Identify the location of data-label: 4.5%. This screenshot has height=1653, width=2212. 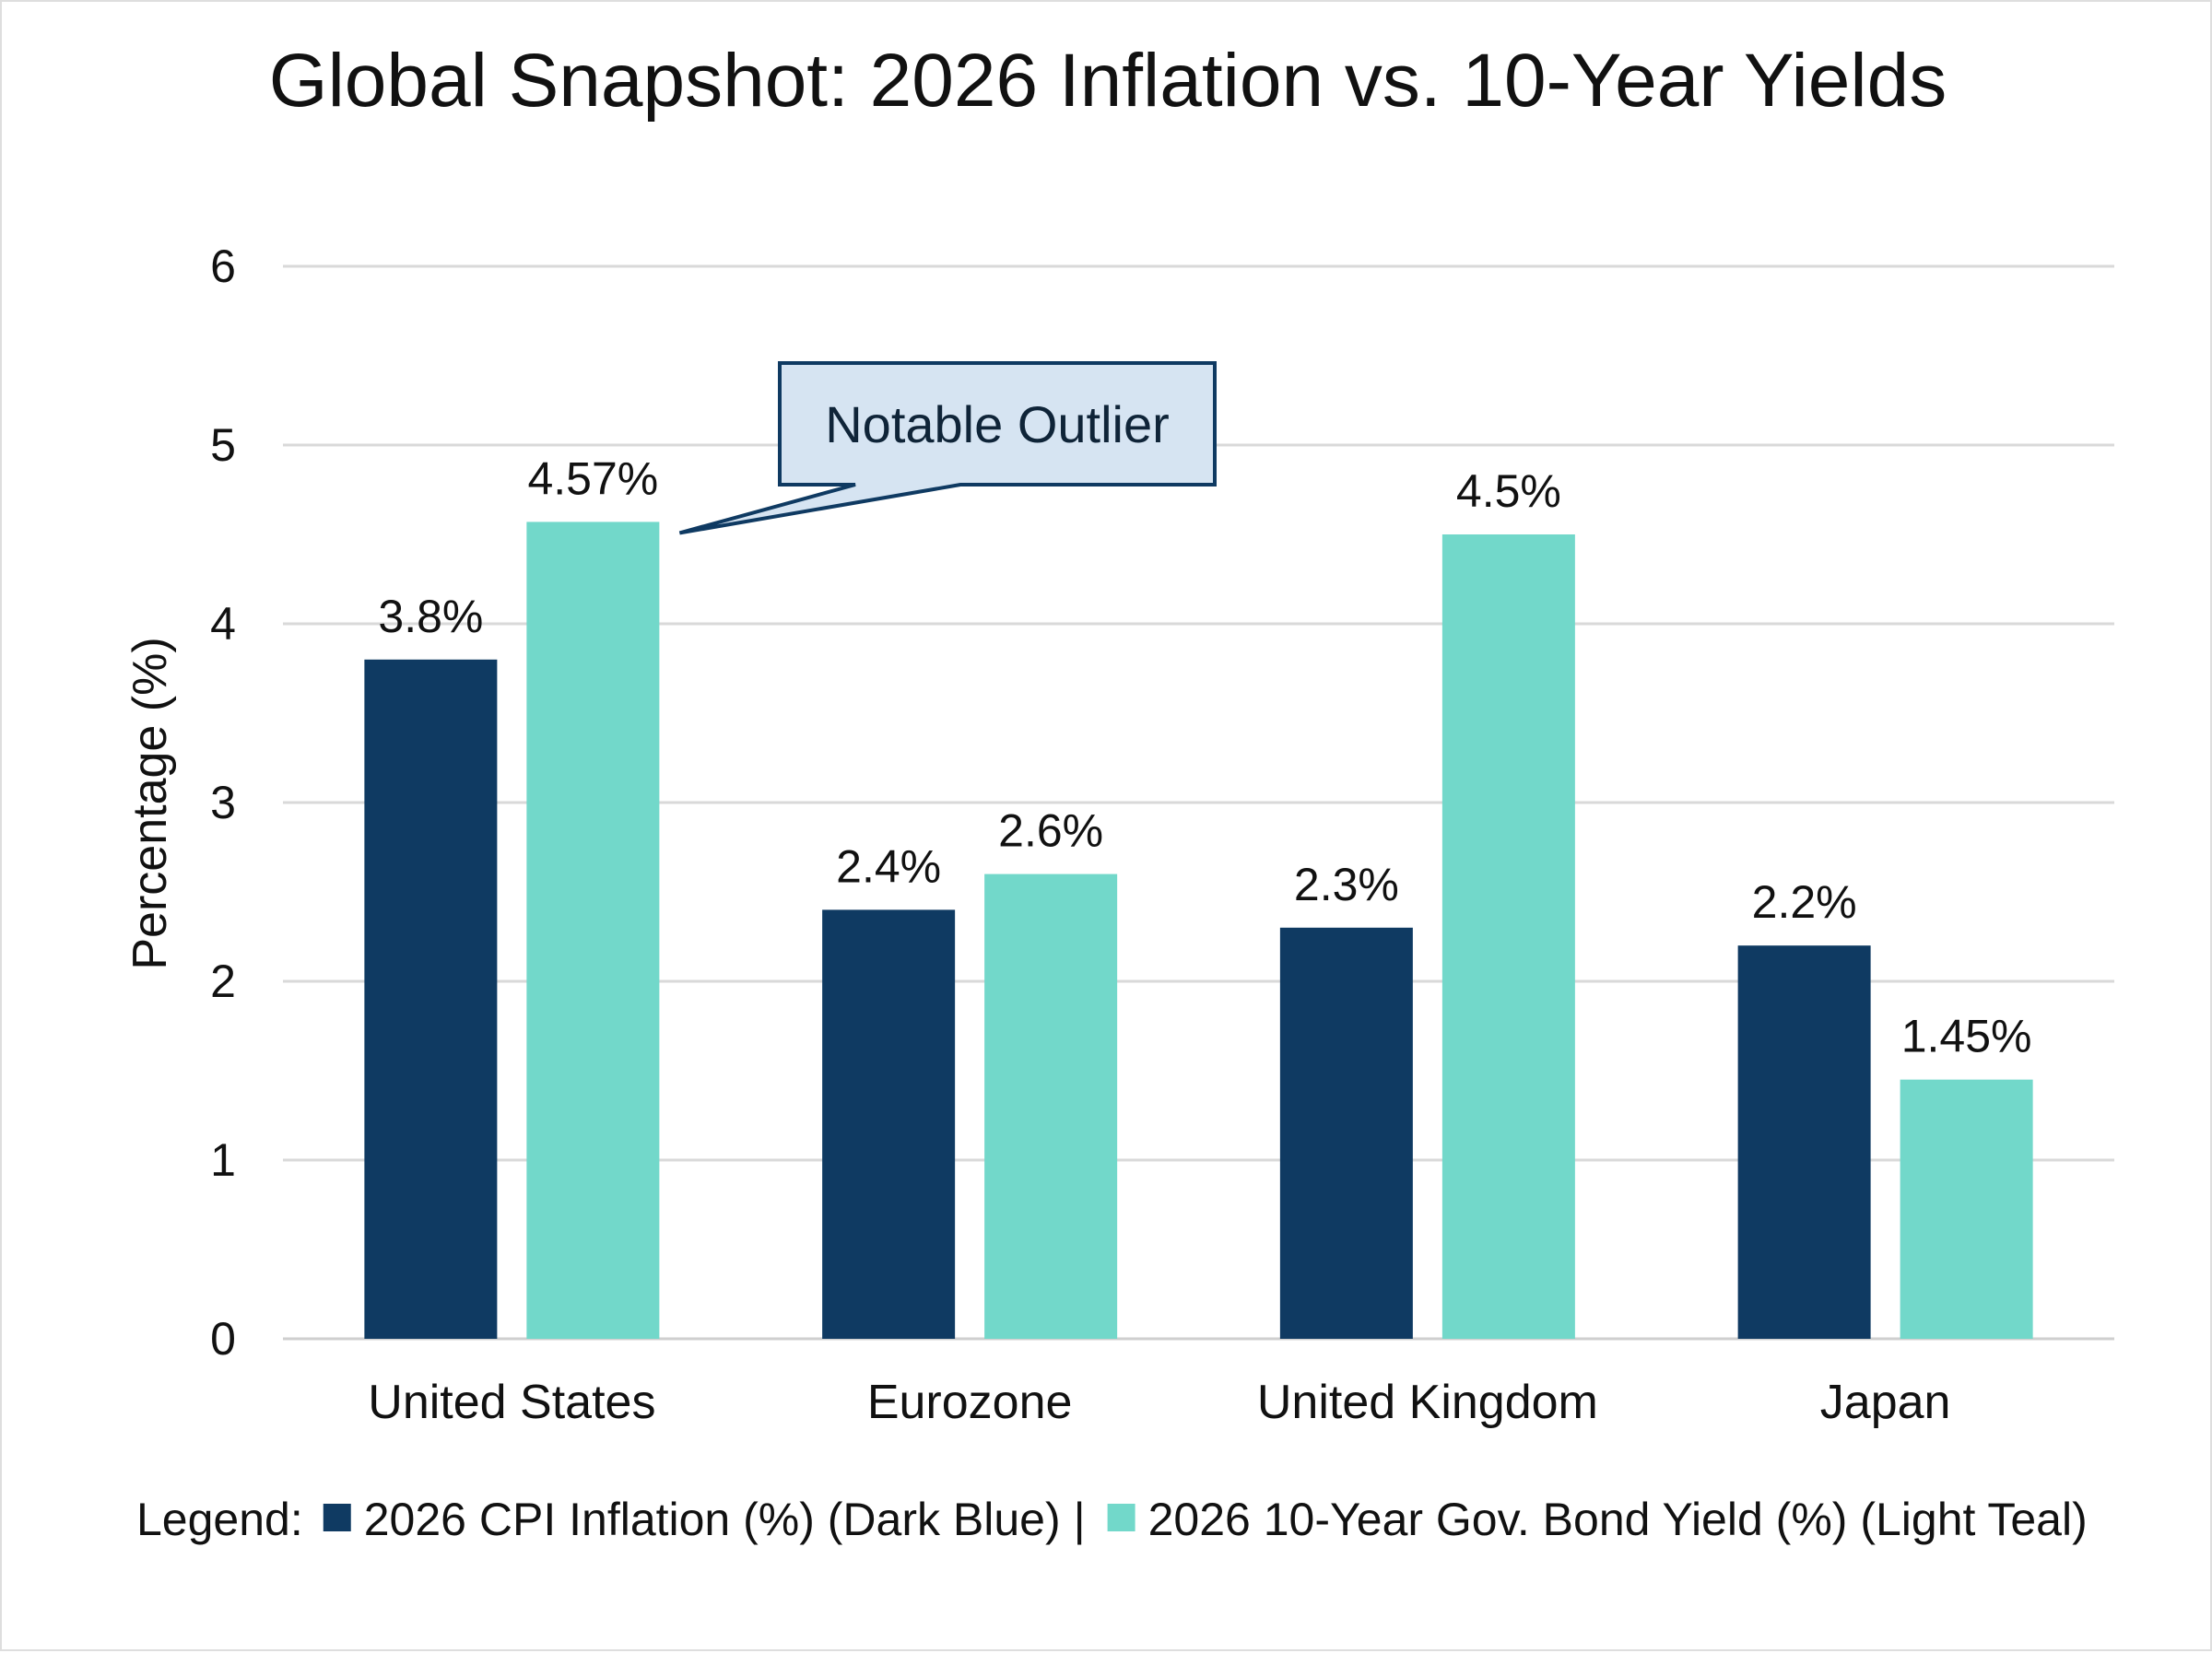
(1508, 491).